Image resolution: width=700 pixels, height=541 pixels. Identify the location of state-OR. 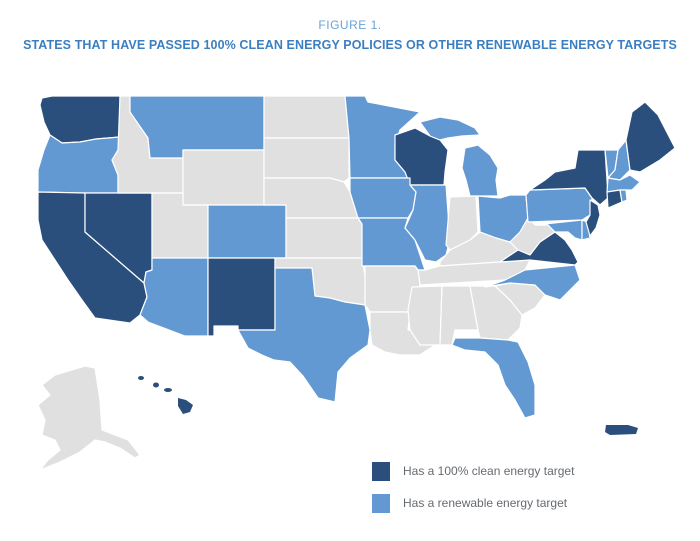
(79, 164).